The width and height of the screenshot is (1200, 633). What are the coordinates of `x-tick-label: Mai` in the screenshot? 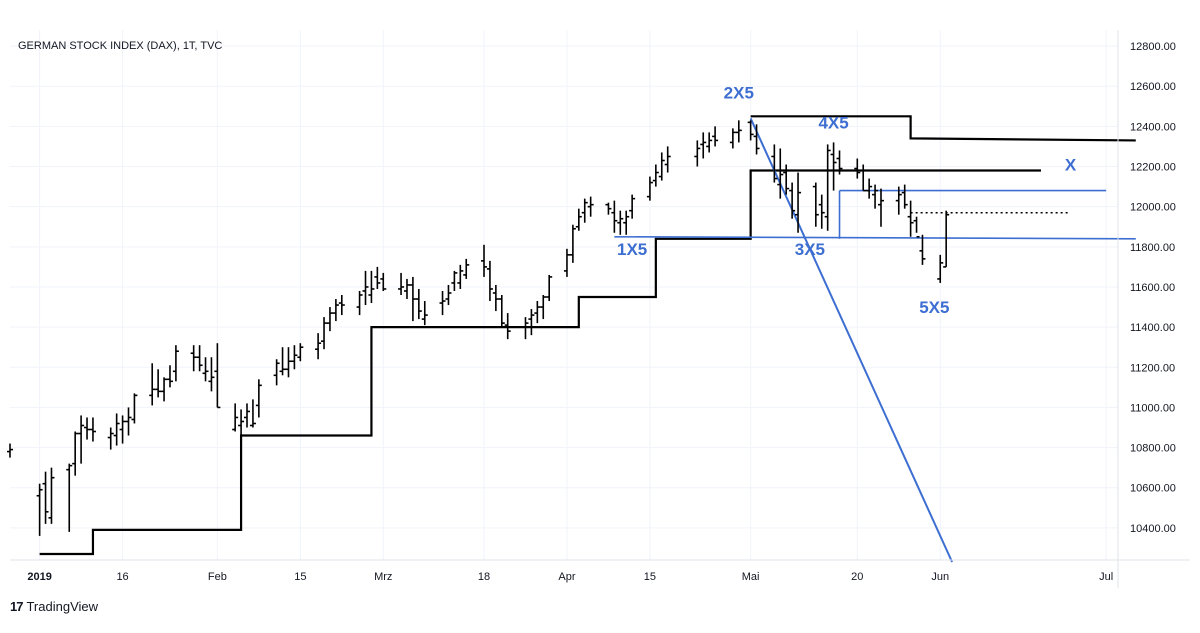 It's located at (751, 577).